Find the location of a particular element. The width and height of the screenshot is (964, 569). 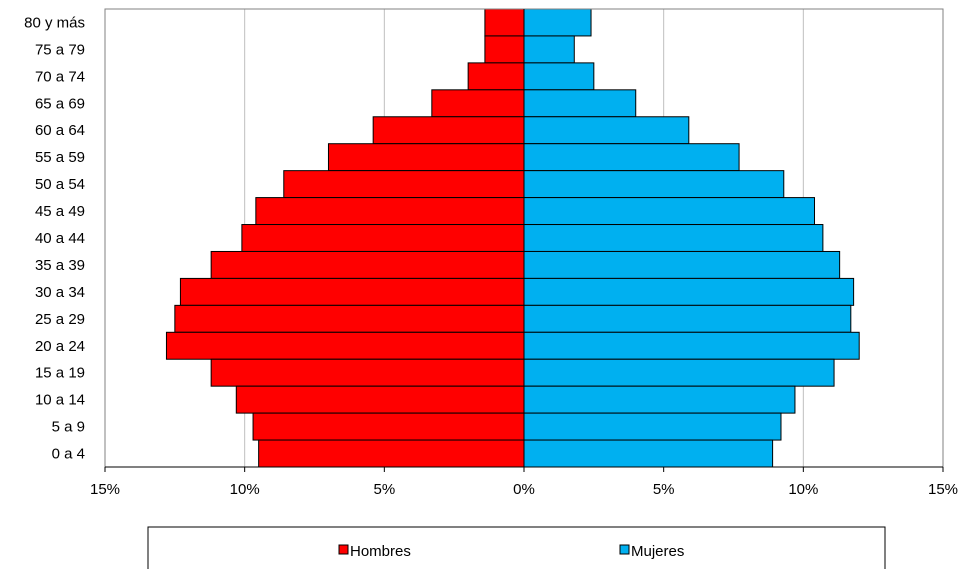

y-tick-label: 5 a 9 is located at coordinates (68, 427).